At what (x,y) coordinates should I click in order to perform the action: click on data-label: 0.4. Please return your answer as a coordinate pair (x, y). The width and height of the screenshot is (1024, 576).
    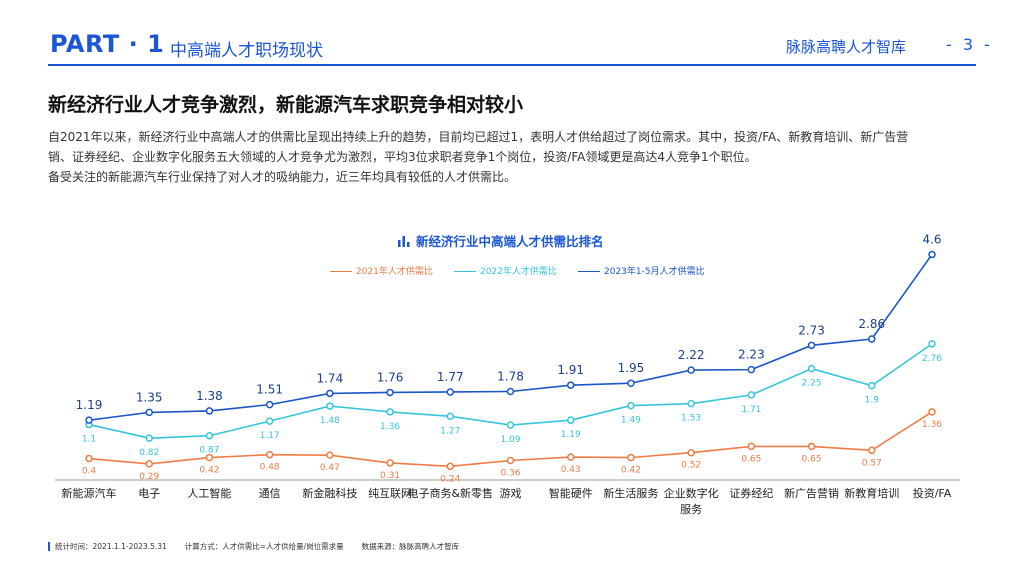
    Looking at the image, I should click on (89, 472).